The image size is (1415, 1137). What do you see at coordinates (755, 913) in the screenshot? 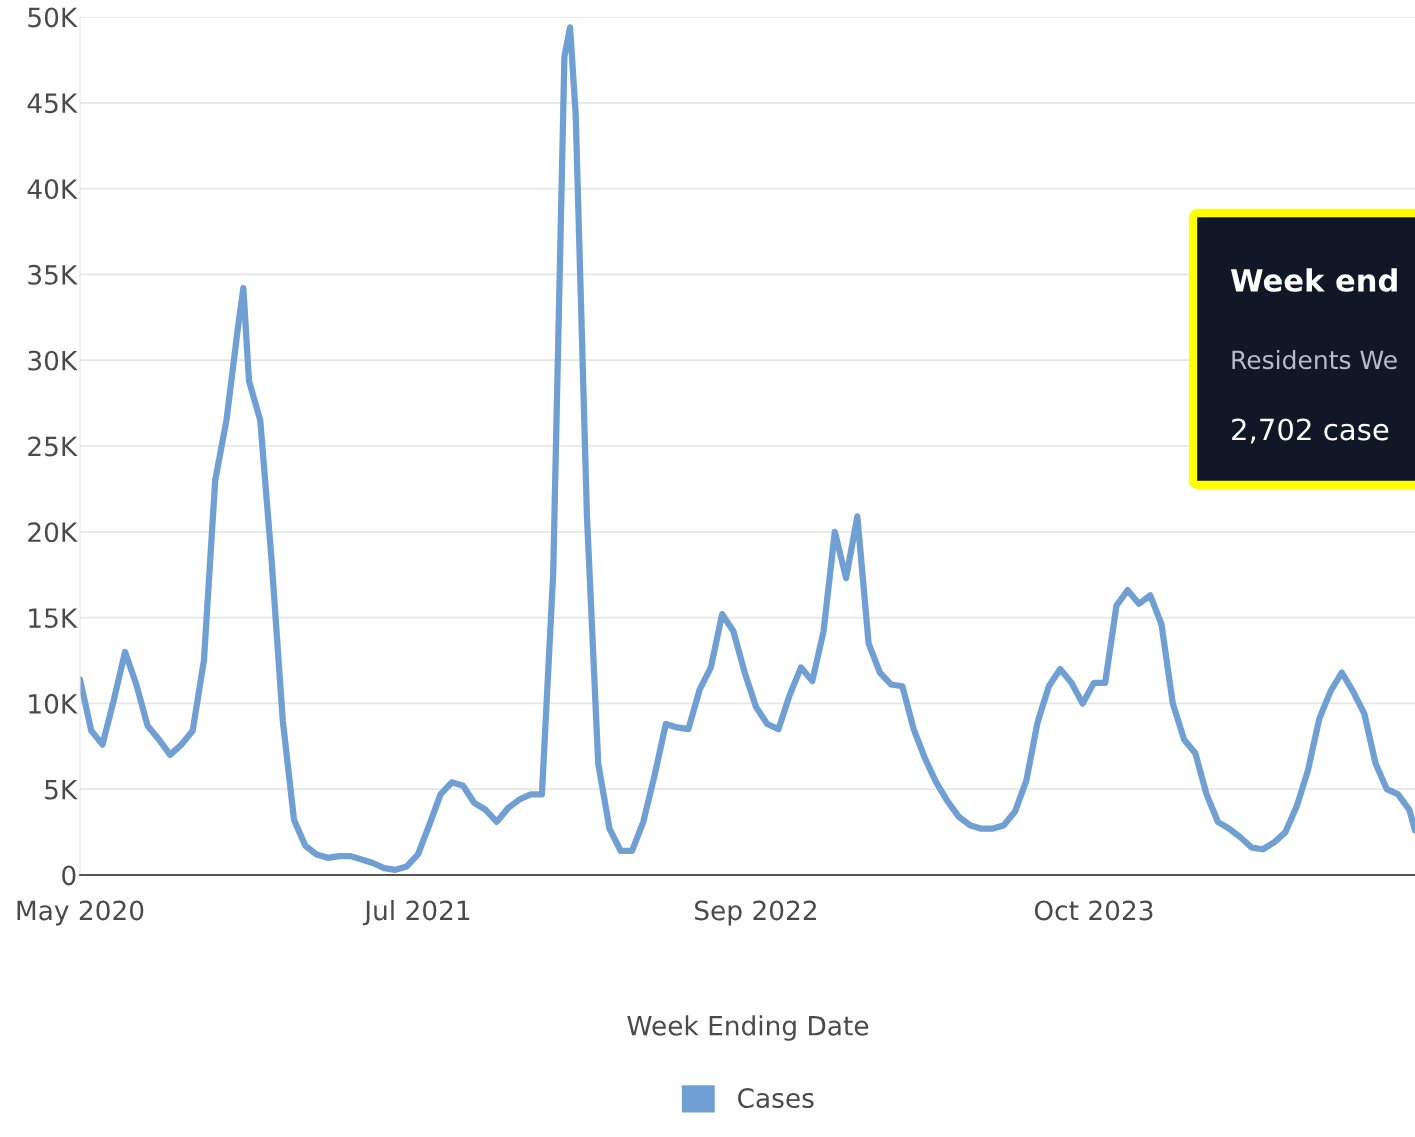
I see `x-tick-label: Sep 2022` at bounding box center [755, 913].